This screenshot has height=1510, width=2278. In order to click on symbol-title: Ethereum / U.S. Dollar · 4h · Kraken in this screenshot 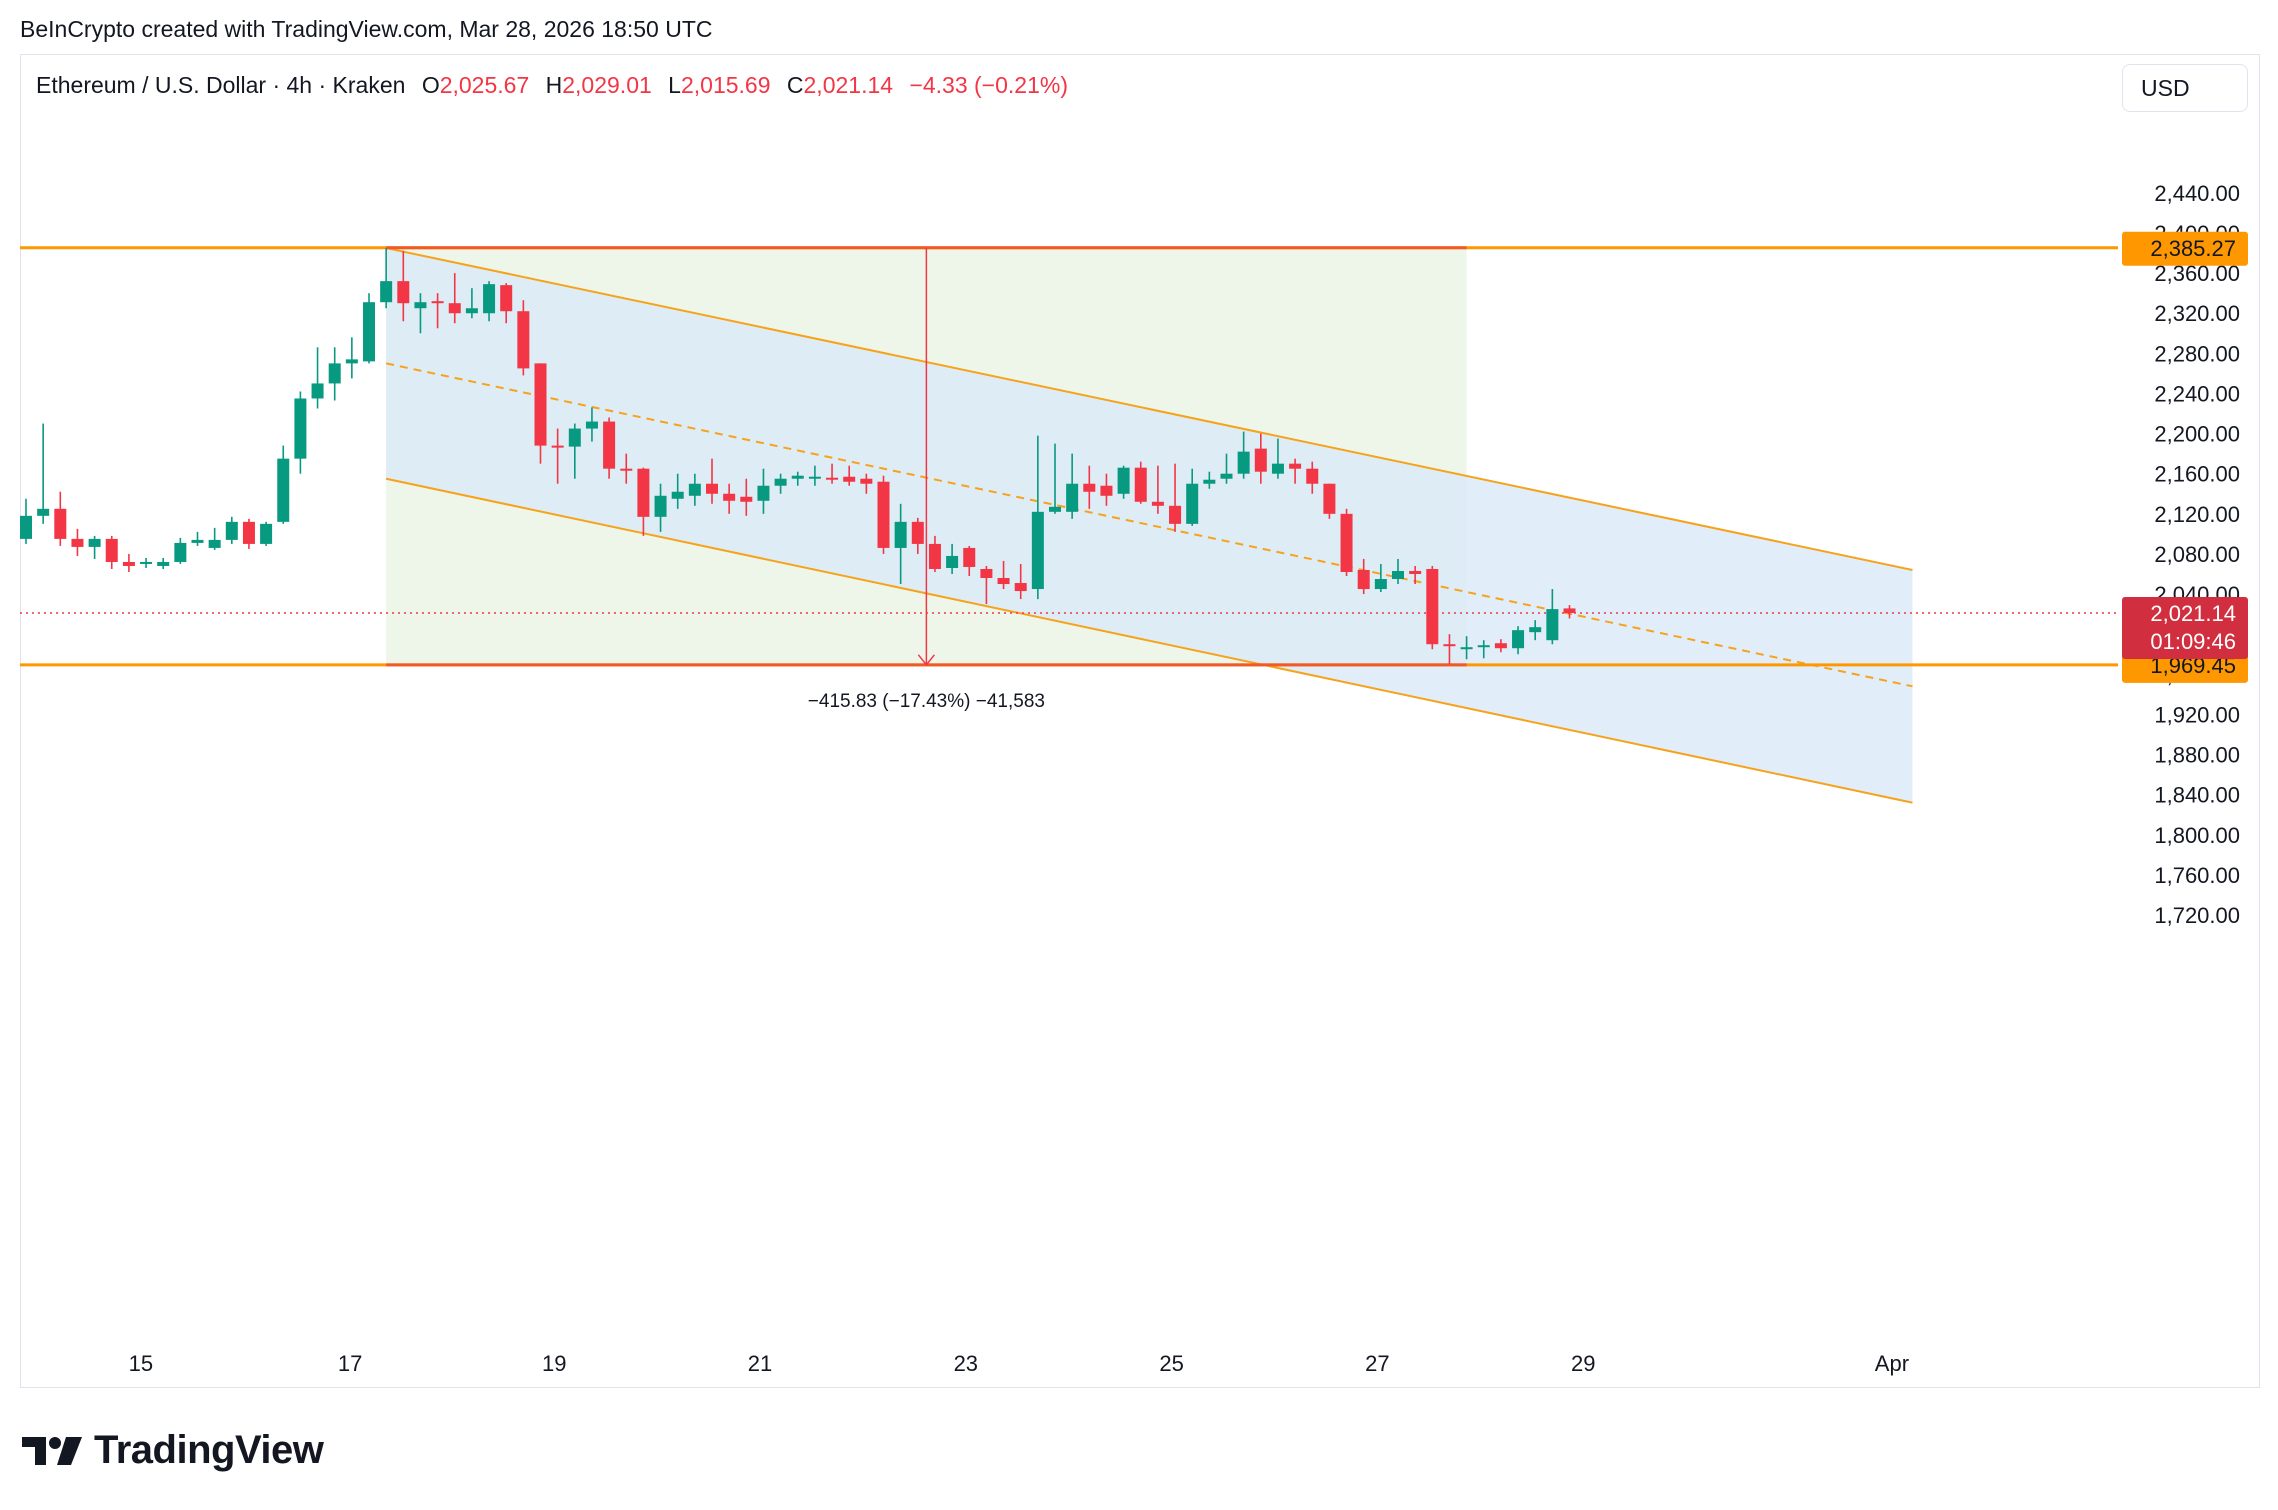, I will do `click(221, 85)`.